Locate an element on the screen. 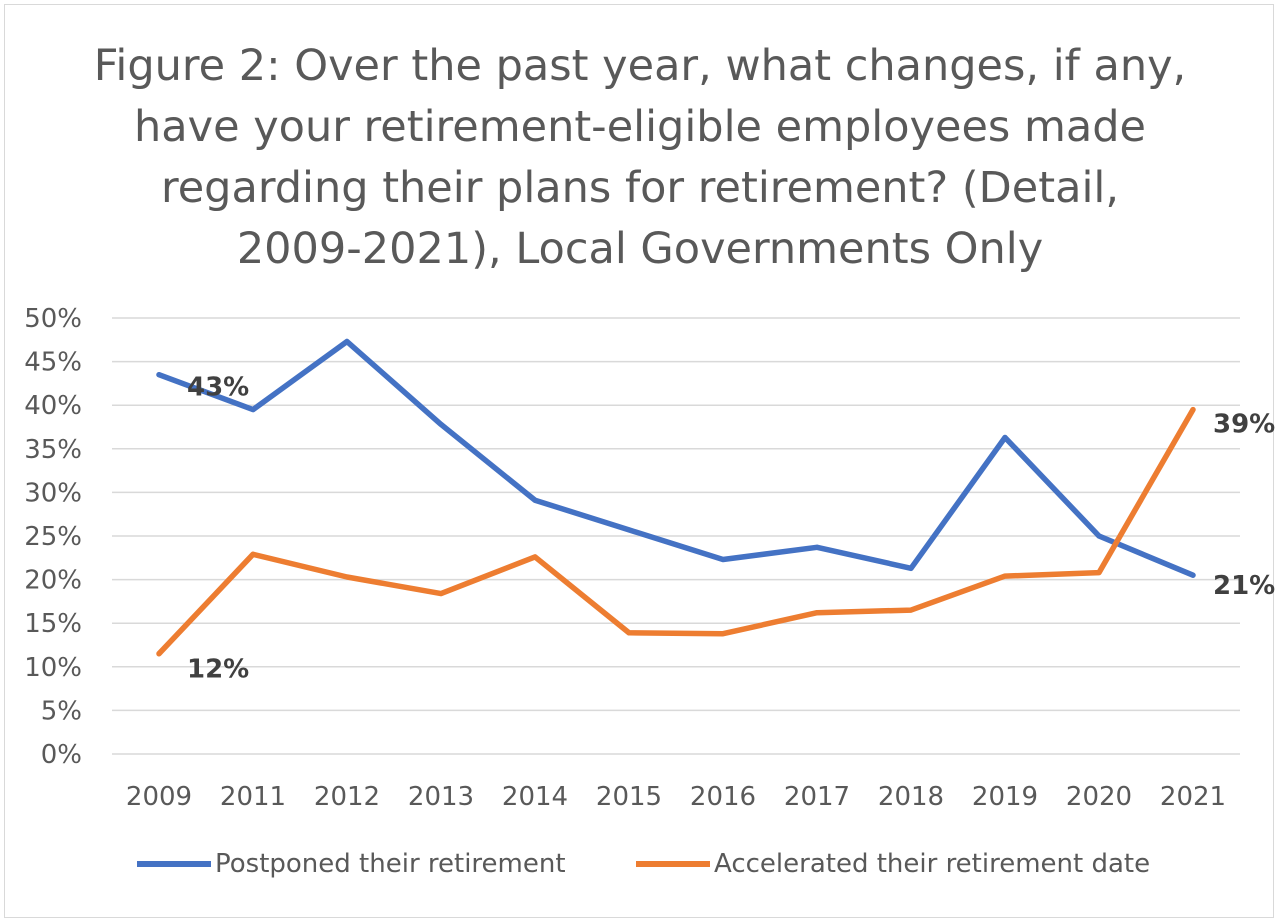  y-axis: 0% 5% 10% 15% 20% 25% 30% 35% 40% 45% 50% is located at coordinates (53, 537).